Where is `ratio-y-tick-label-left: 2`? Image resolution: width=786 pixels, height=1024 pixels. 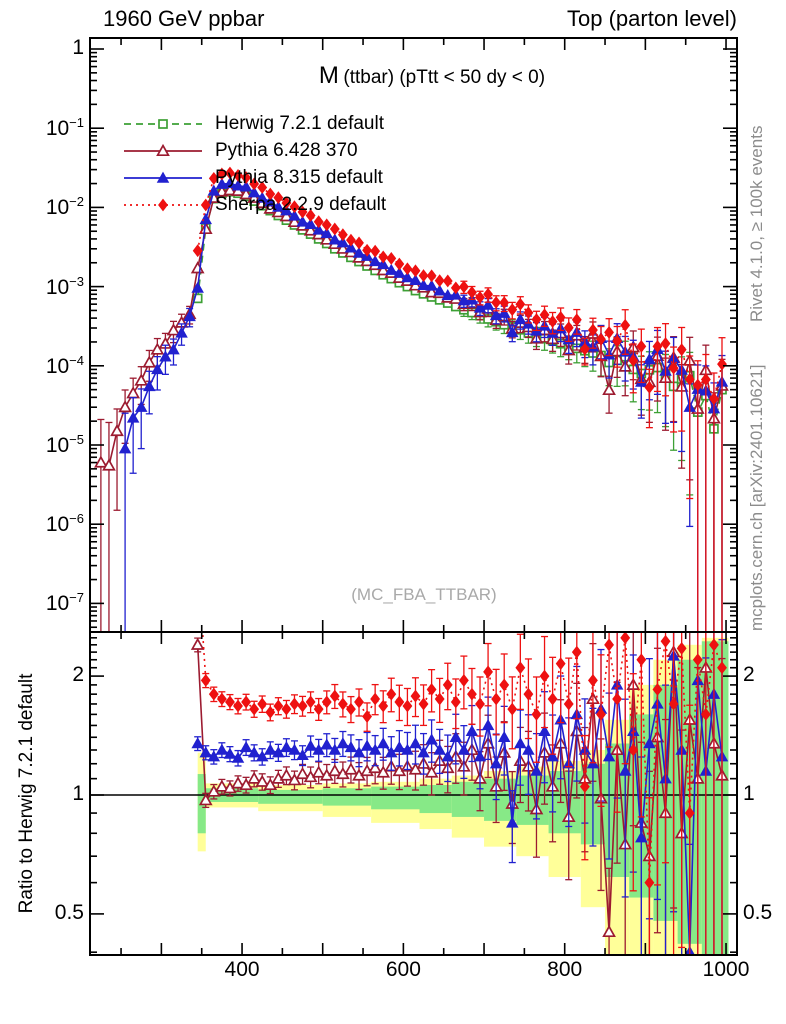 ratio-y-tick-label-left: 2 is located at coordinates (78, 675).